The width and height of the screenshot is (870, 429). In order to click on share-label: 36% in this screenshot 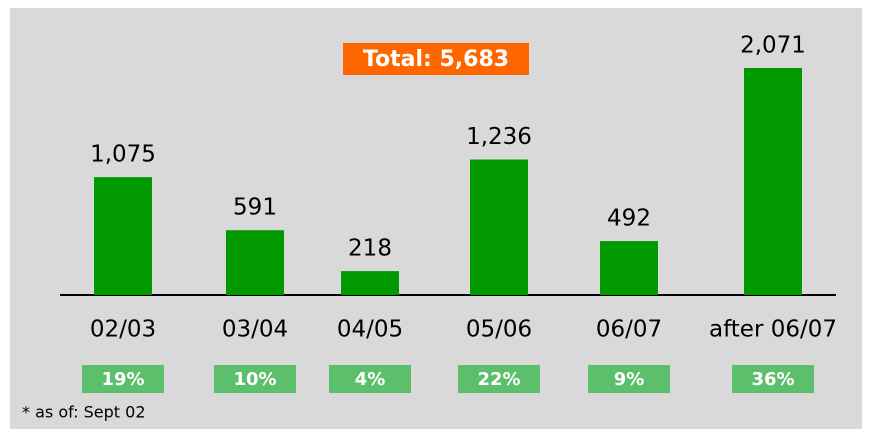, I will do `click(772, 379)`.